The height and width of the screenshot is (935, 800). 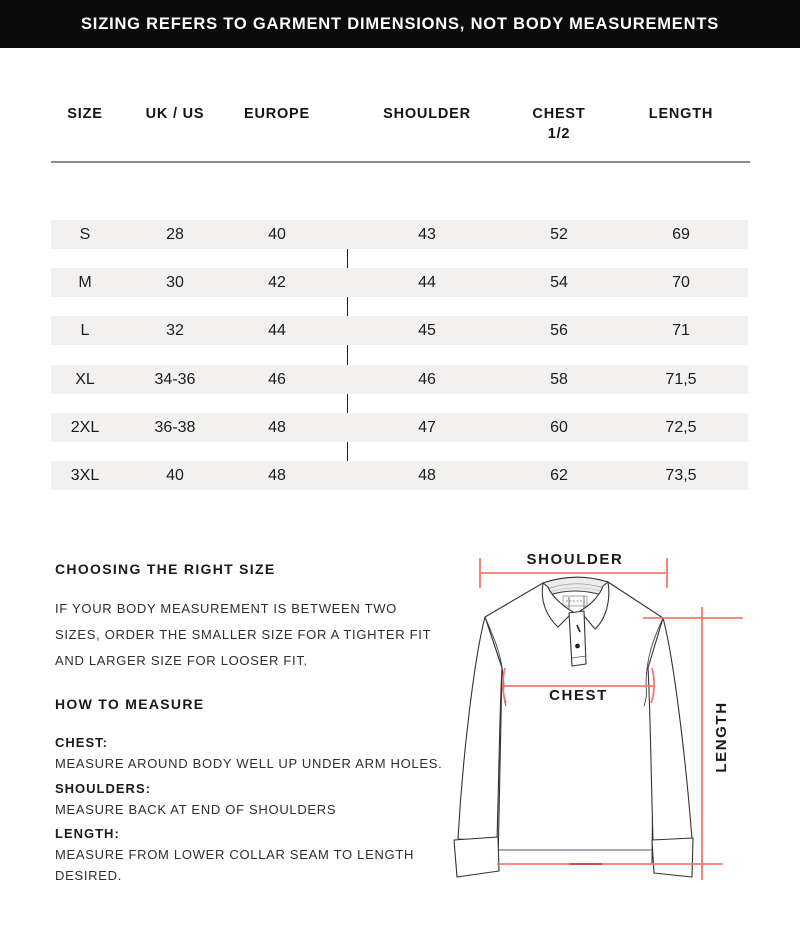 I want to click on cell-size: M, so click(x=85, y=282).